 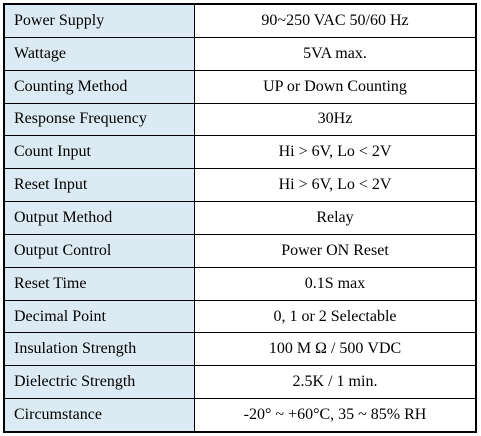 What do you see at coordinates (335, 283) in the screenshot?
I see `spec-value: 0.1S max` at bounding box center [335, 283].